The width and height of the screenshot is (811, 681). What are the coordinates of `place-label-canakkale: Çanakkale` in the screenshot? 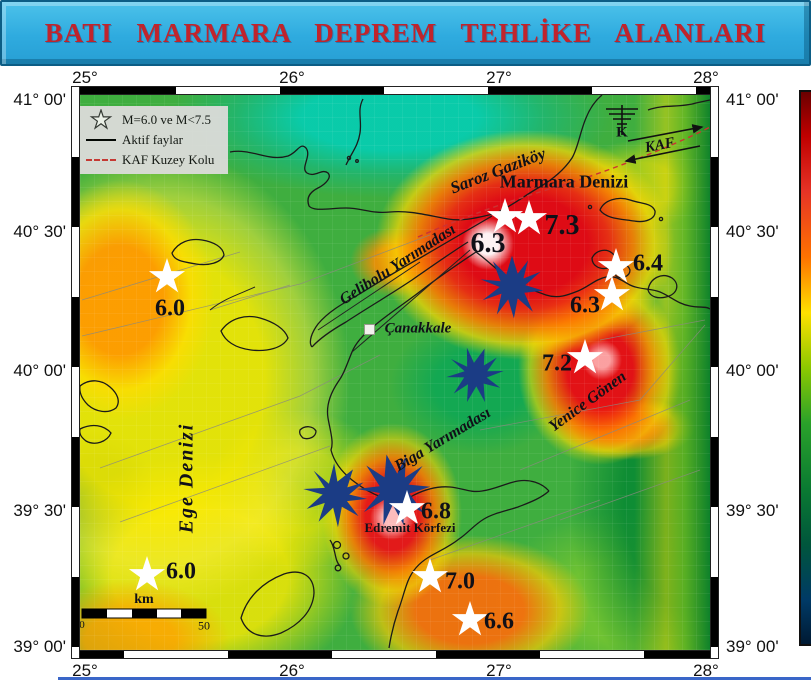 It's located at (418, 328).